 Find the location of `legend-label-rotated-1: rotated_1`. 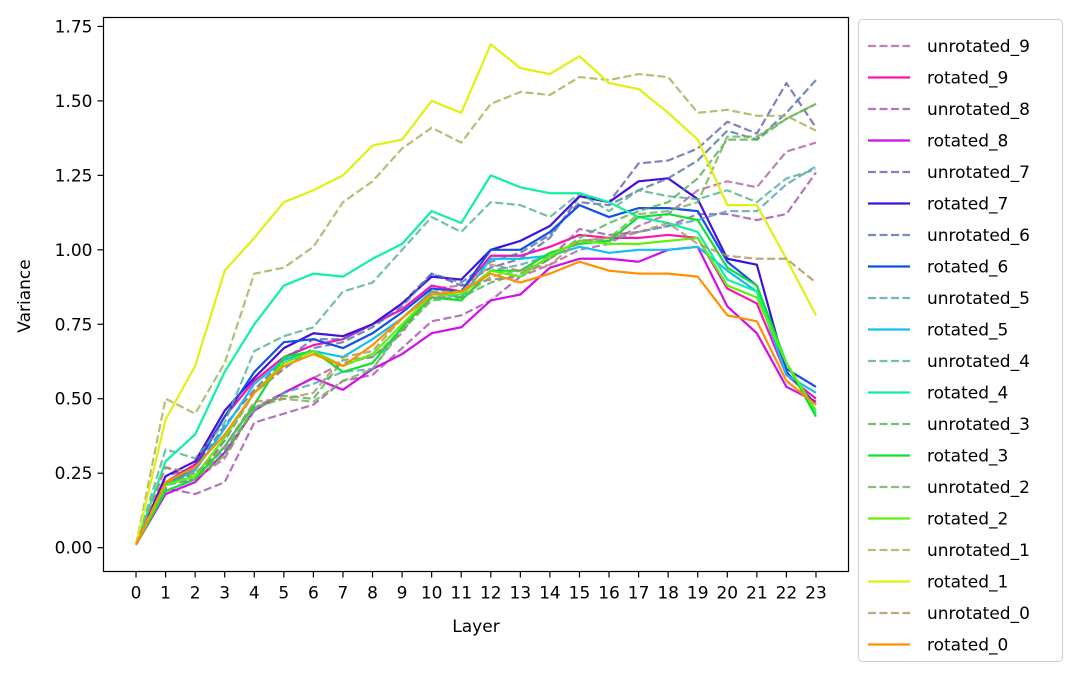

legend-label-rotated-1: rotated_1 is located at coordinates (967, 583).